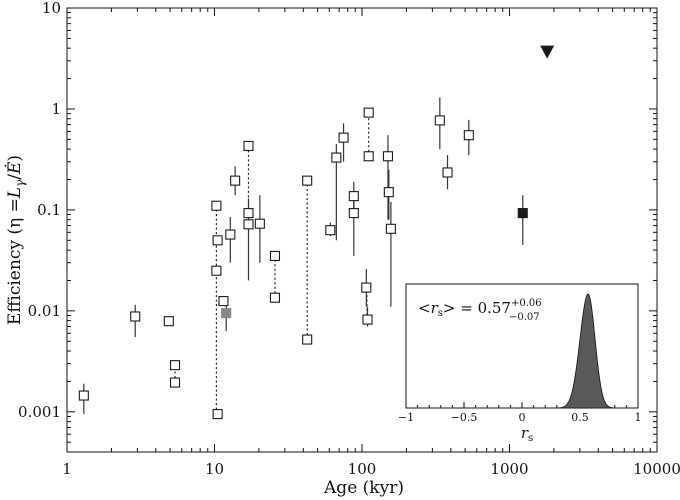 Image resolution: width=680 pixels, height=500 pixels. Describe the element at coordinates (526, 303) in the screenshot. I see `inset-annotation-plus: +0.06` at that location.